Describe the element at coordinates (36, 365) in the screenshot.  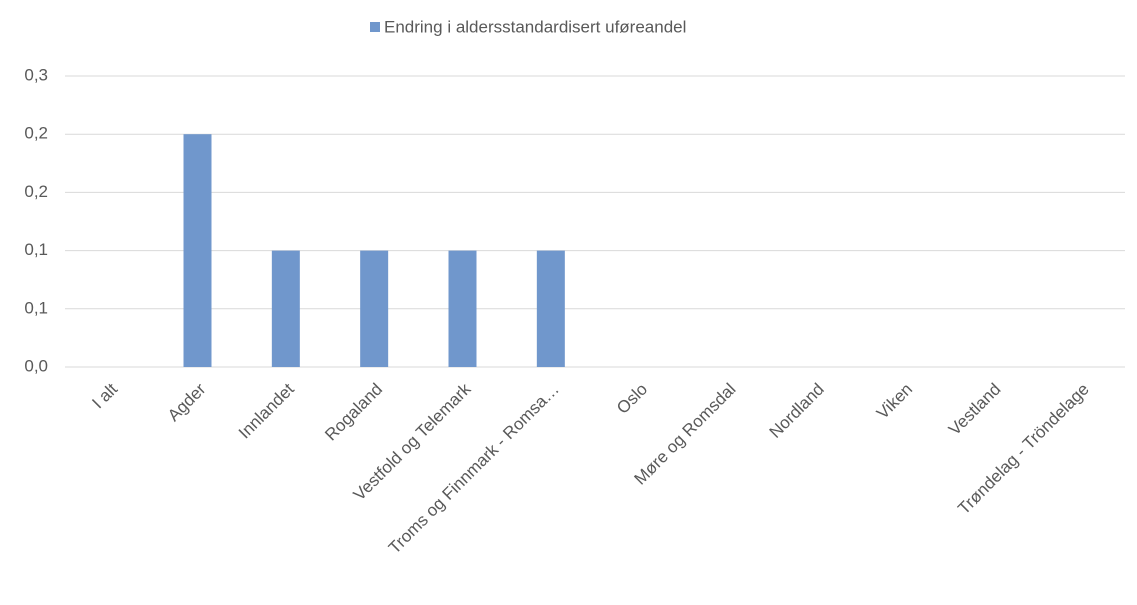
I see `y-tick-label: 0,0` at that location.